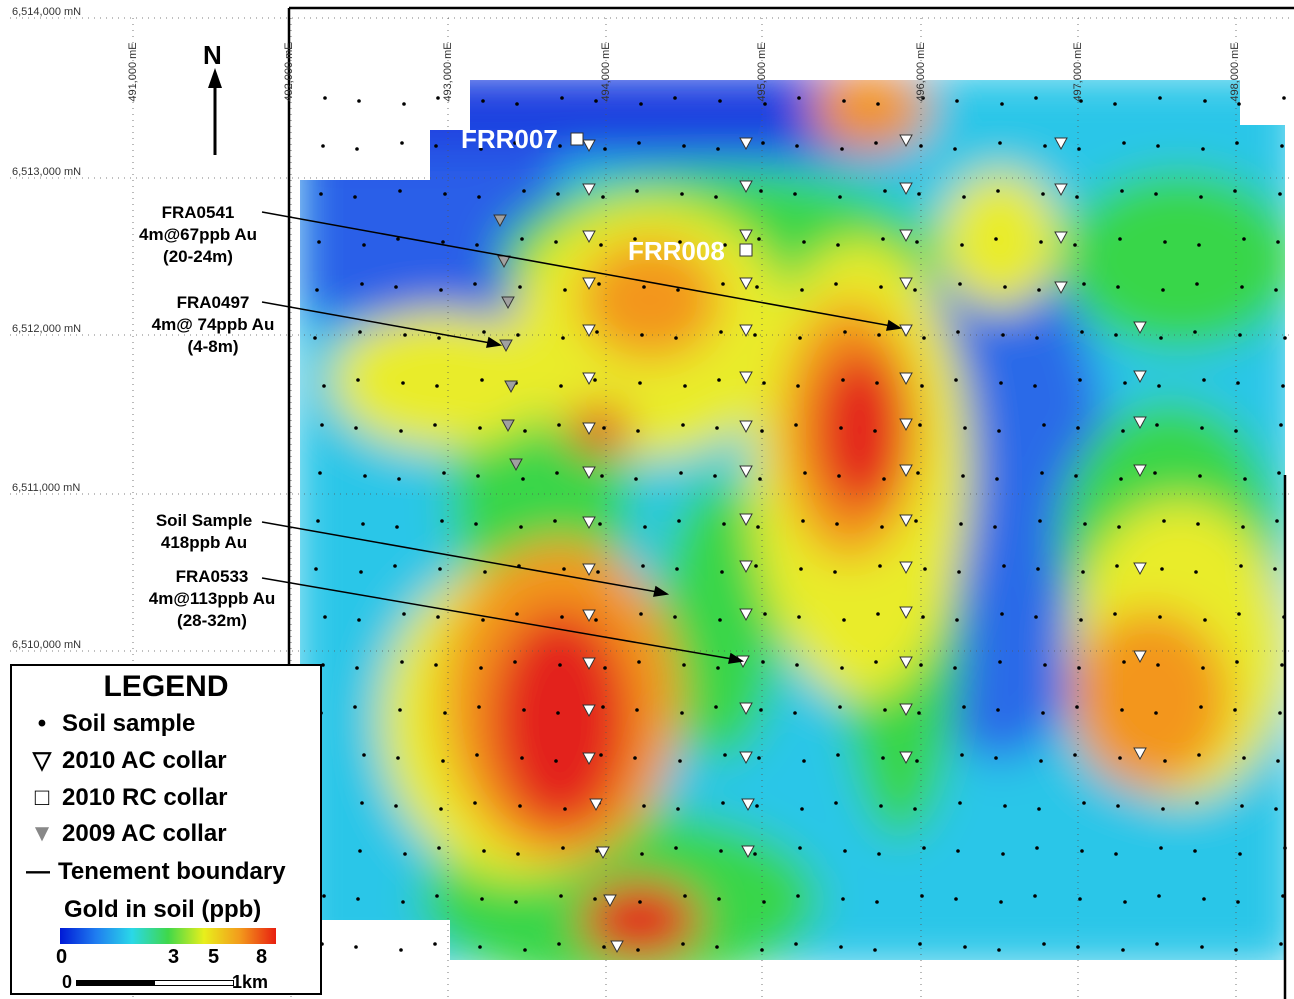 This screenshot has height=999, width=1294. I want to click on northing-label: 6,514,000 mN, so click(47, 12).